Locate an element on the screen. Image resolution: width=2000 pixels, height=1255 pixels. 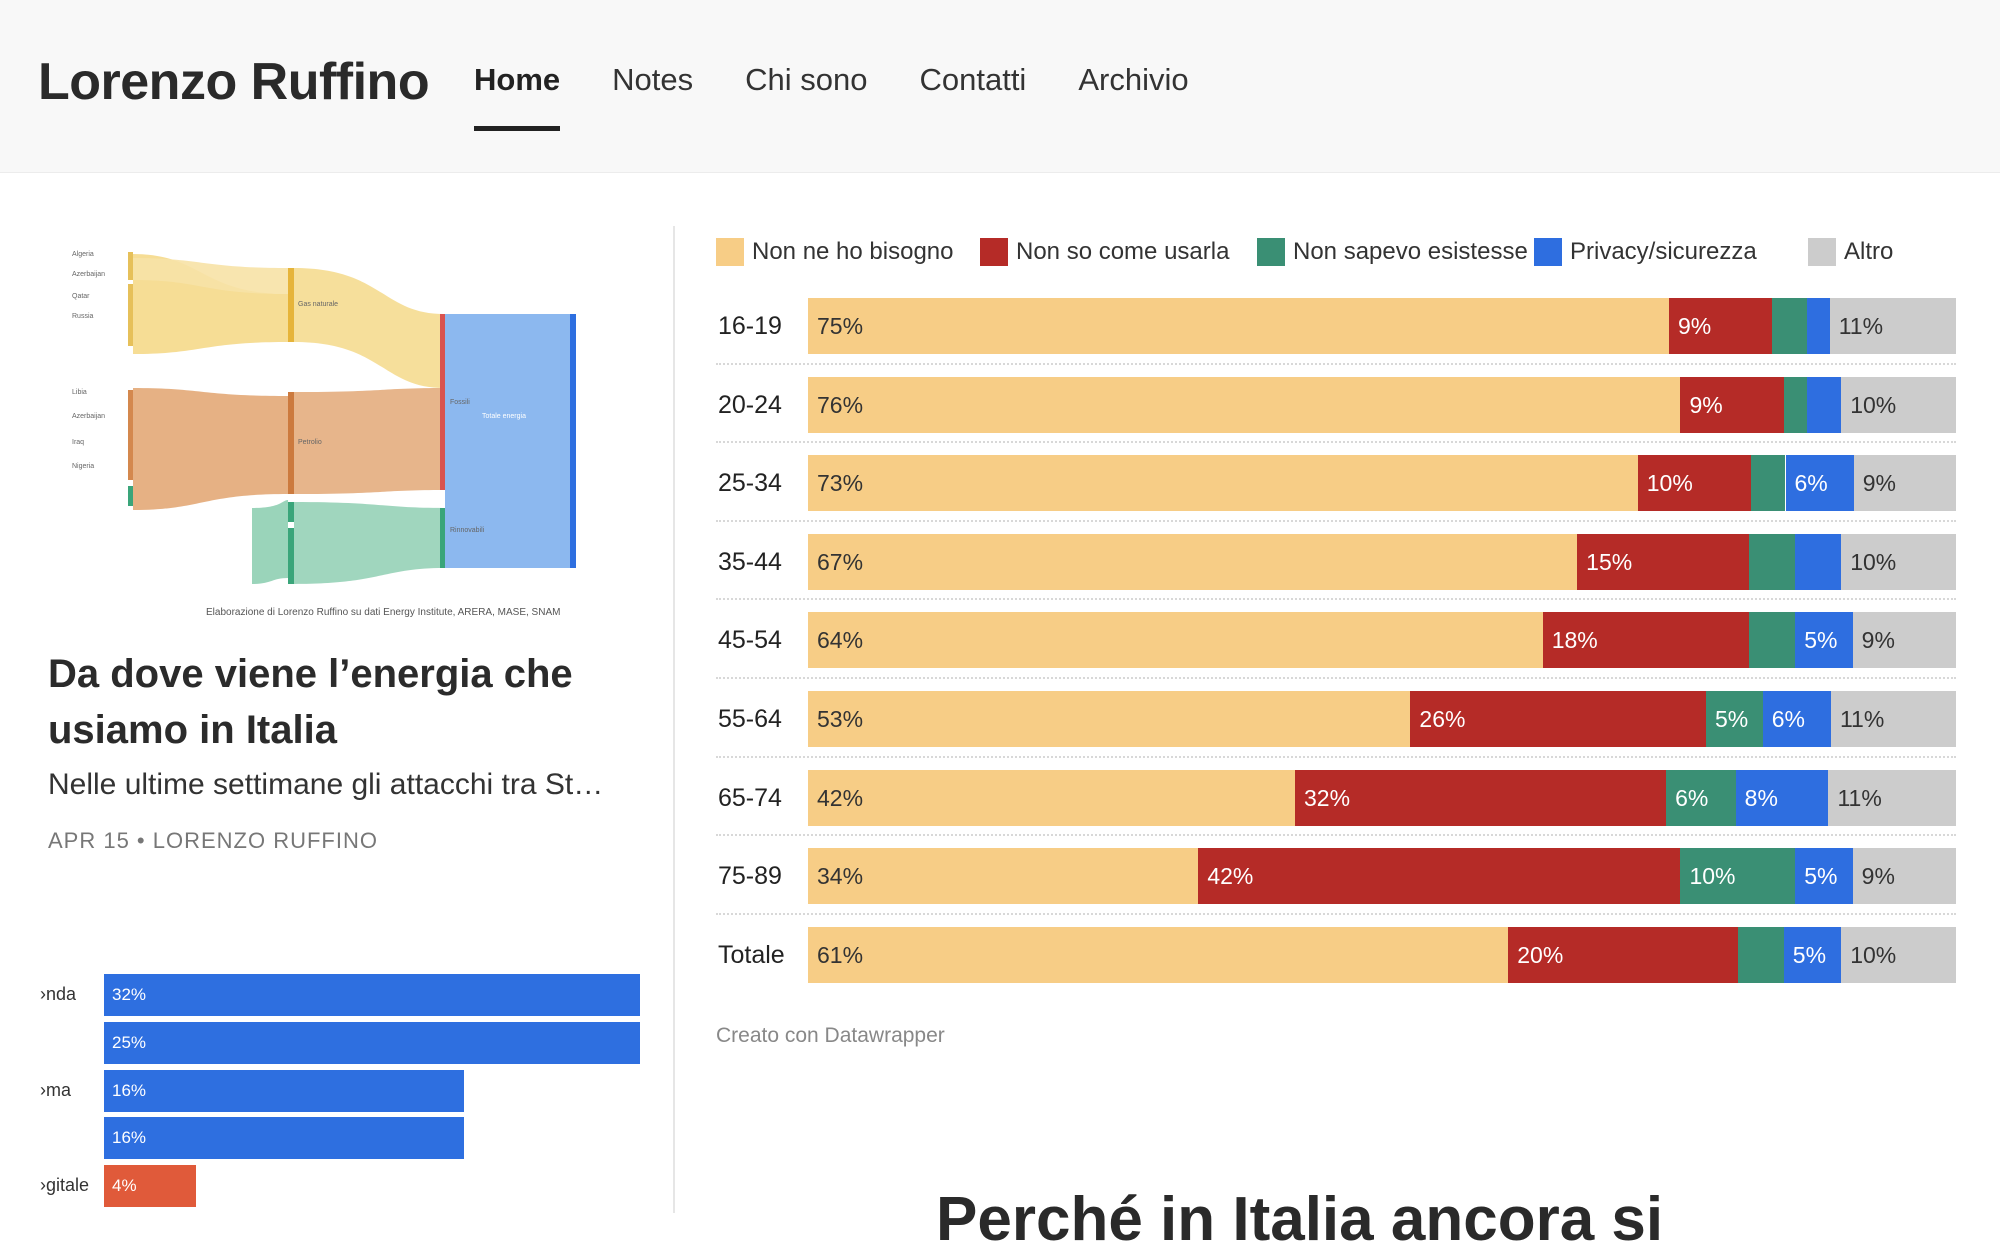
mini-bar-chart: ›nda 32% 25% ›ma 16% 16% ›gitale 4% is located at coordinates (350, 1093).